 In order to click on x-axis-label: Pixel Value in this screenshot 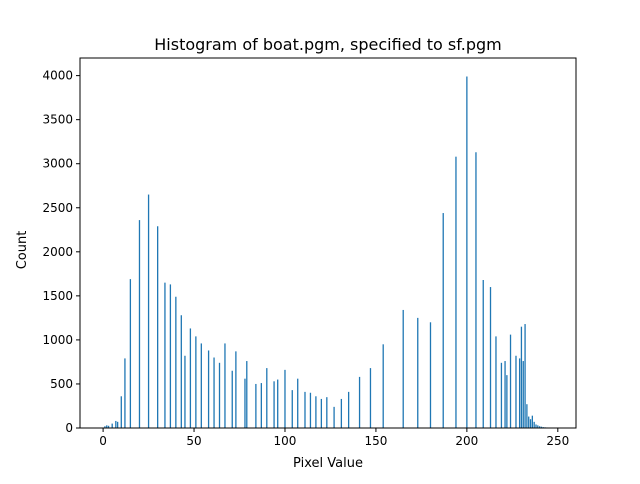, I will do `click(328, 463)`.